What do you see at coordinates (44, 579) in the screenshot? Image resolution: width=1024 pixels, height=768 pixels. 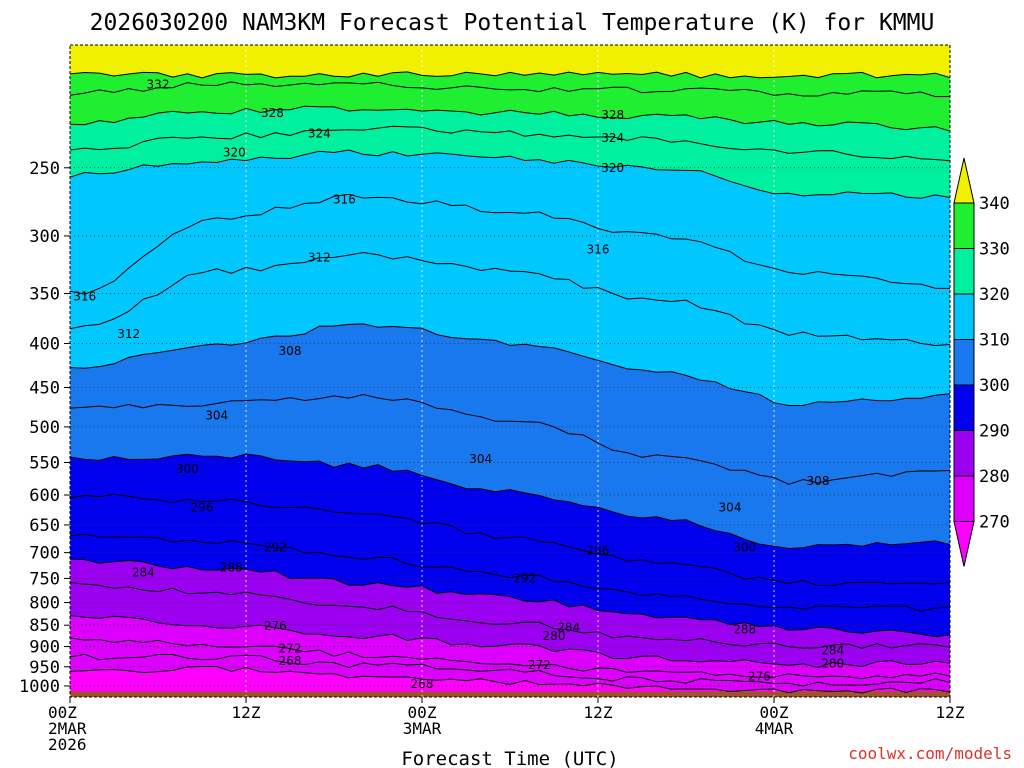 I see `y-tick-label: 750` at bounding box center [44, 579].